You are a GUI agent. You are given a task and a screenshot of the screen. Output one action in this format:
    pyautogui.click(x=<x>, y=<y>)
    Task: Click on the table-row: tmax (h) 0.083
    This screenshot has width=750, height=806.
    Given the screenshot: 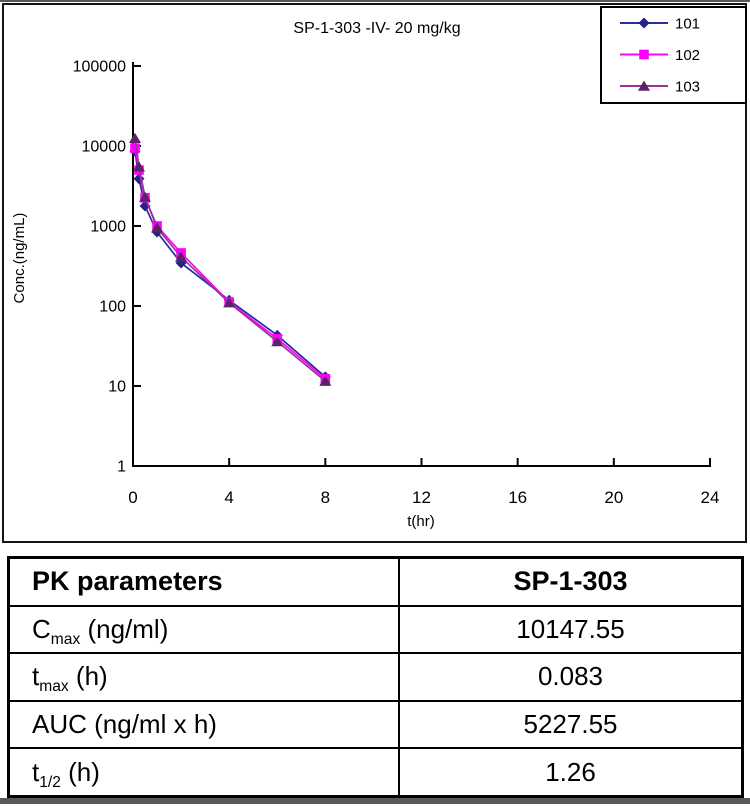 What is the action you would take?
    pyautogui.click(x=375, y=677)
    